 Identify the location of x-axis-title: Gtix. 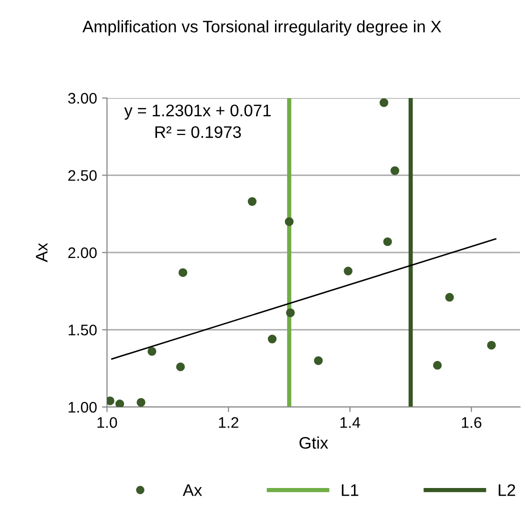
(314, 442).